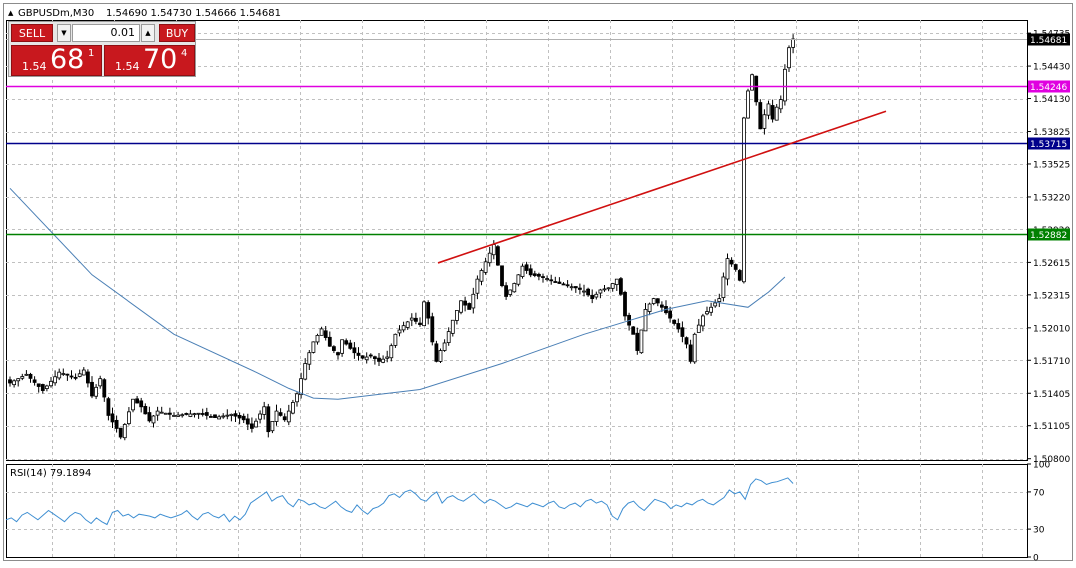  What do you see at coordinates (64, 33) in the screenshot?
I see `lot-decrease-button: ▼` at bounding box center [64, 33].